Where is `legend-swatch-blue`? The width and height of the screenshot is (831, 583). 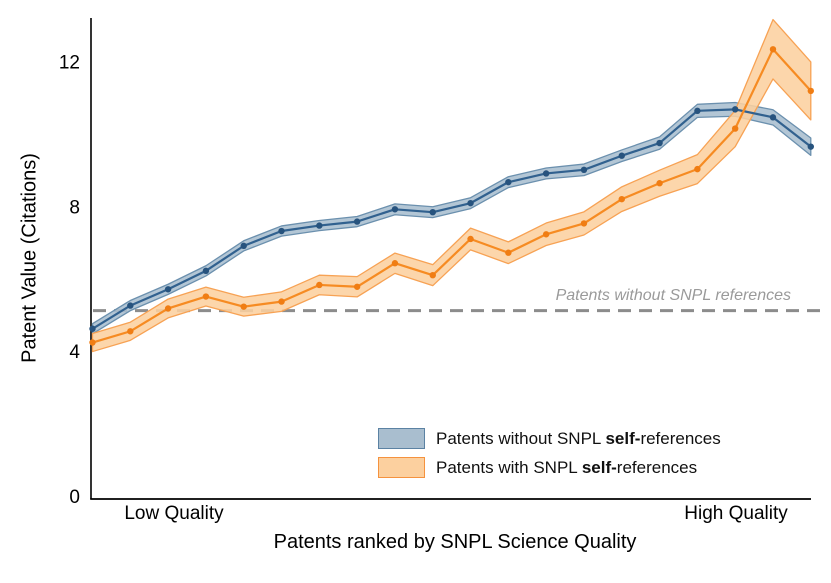
legend-swatch-blue is located at coordinates (401, 438).